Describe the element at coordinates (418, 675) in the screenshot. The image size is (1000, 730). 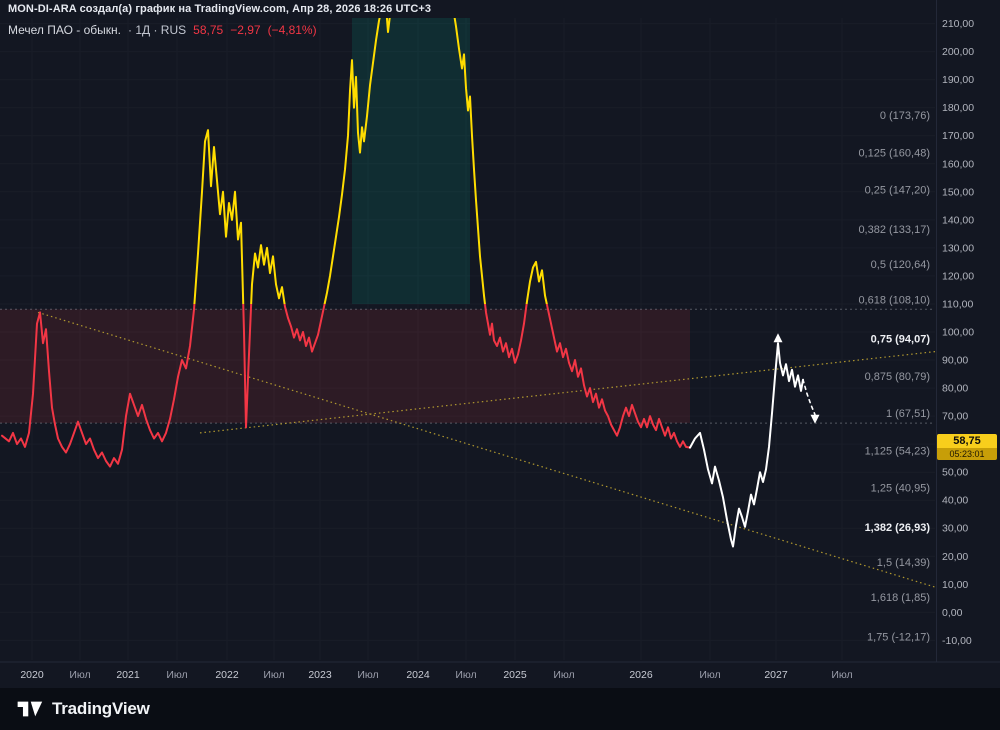
I see `time-axis-label: 2024` at that location.